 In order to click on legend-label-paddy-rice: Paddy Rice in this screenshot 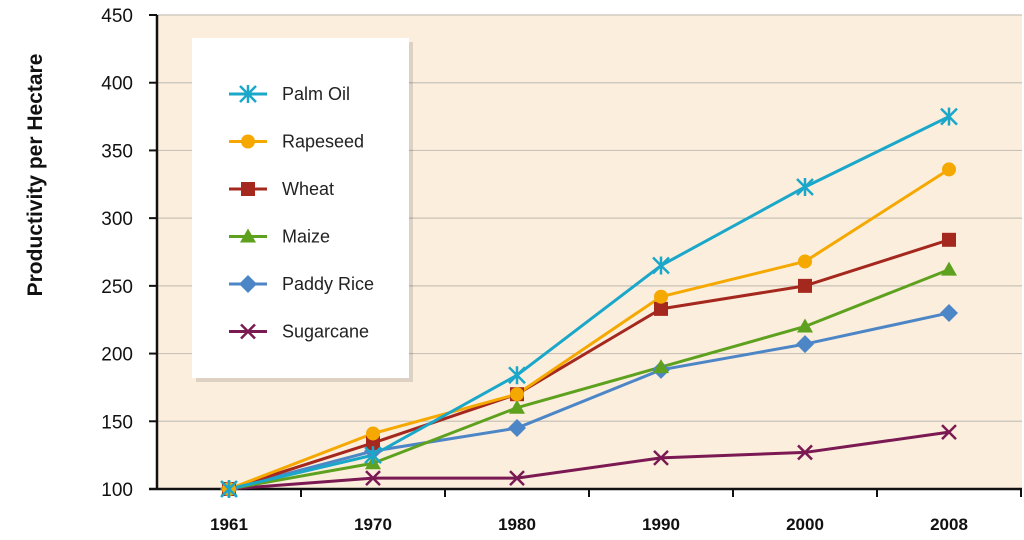, I will do `click(328, 284)`.